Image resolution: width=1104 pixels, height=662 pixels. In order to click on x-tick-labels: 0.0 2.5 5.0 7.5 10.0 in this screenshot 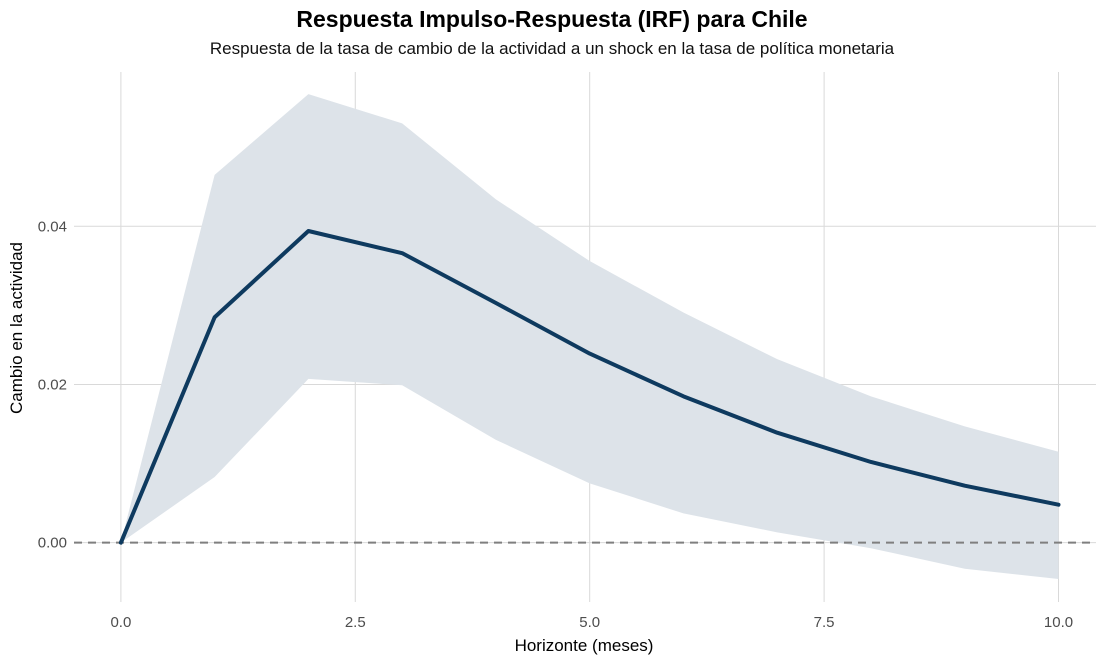, I will do `click(591, 622)`.